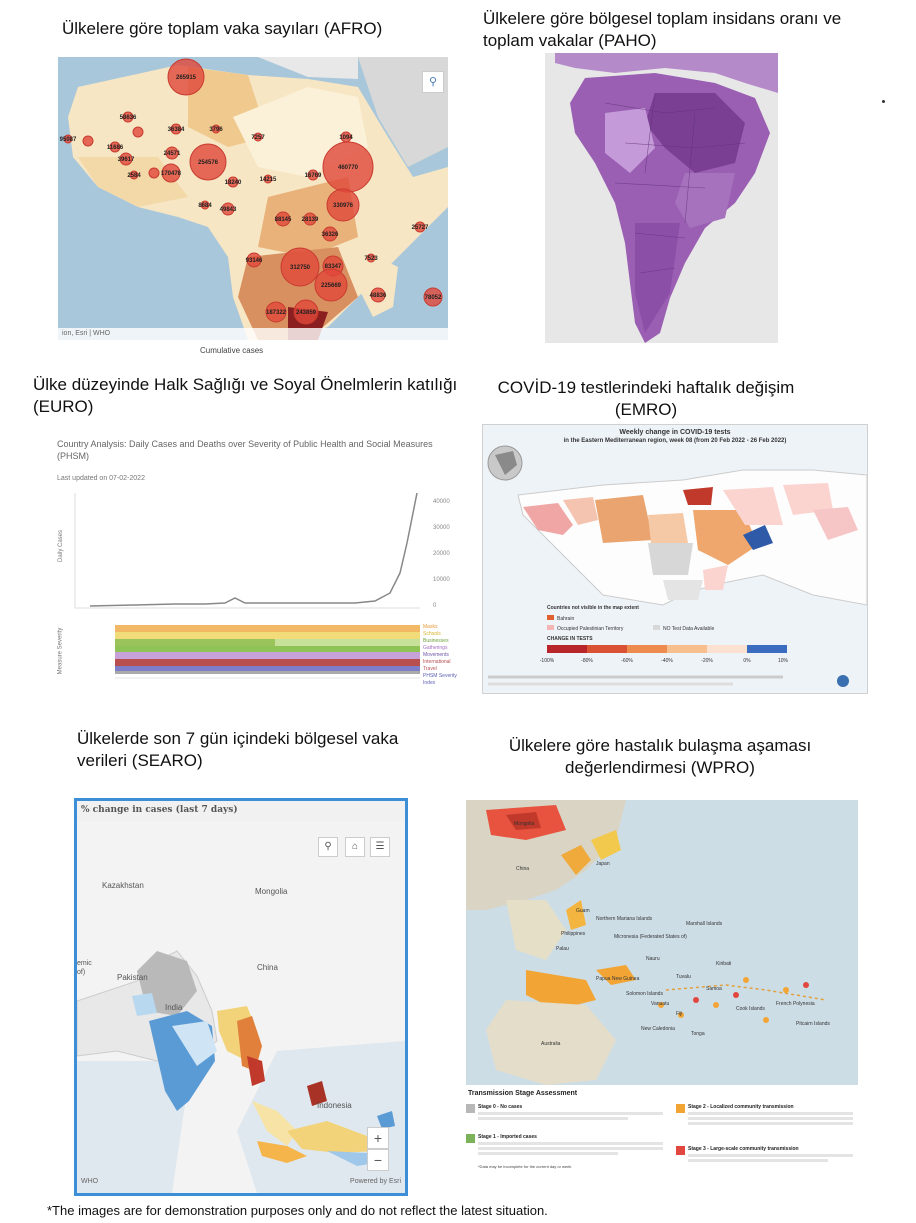  What do you see at coordinates (432, 634) in the screenshot?
I see `measure-schools: Schools` at bounding box center [432, 634].